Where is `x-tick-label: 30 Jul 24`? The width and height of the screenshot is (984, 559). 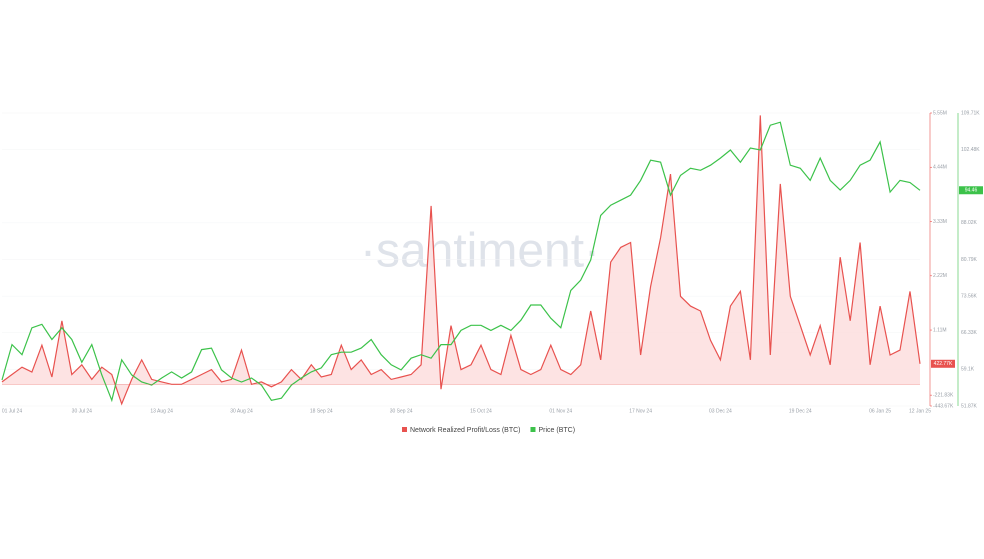 x-tick-label: 30 Jul 24 is located at coordinates (82, 411).